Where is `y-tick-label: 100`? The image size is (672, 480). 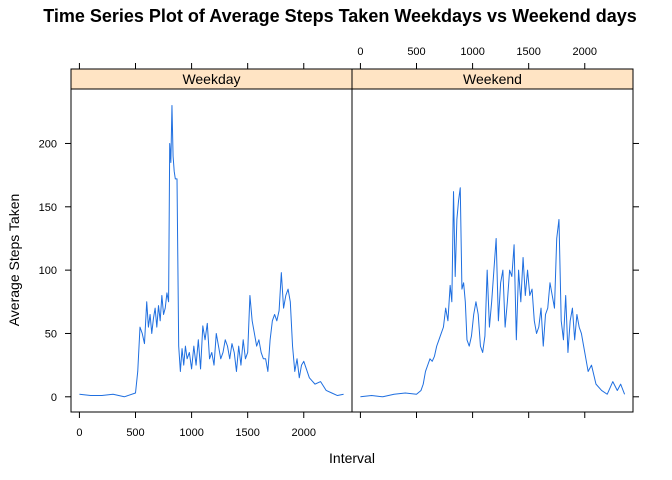
y-tick-label: 100 is located at coordinates (48, 271).